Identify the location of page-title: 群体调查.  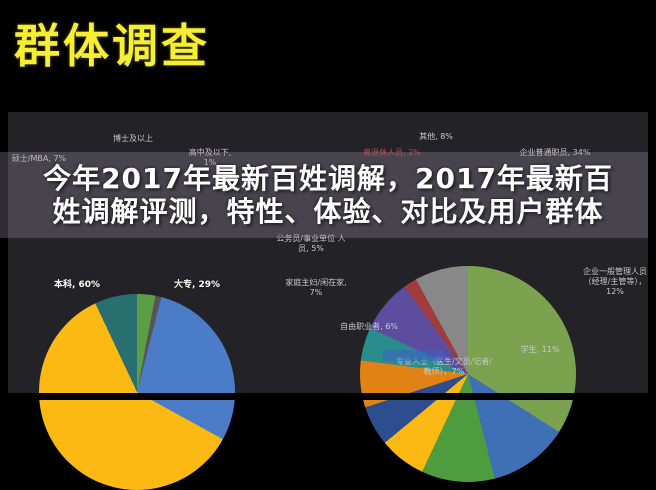
(112, 46).